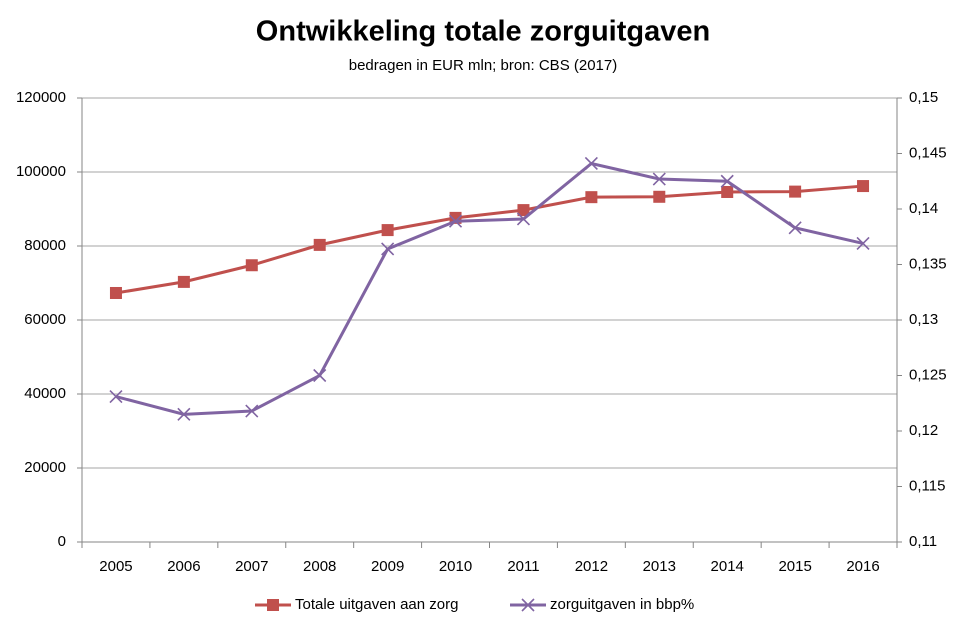  I want to click on chart-title: Ontwikkeling totale zorguitgaven, so click(483, 32).